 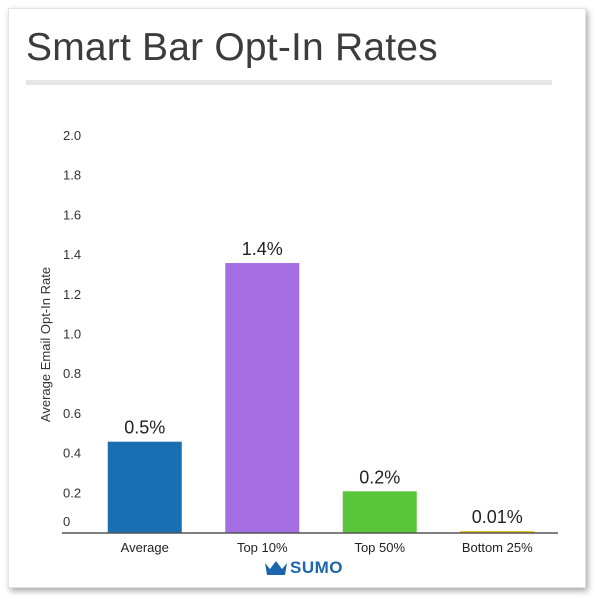 I want to click on chart-title: Smart Bar Opt-In Rates, so click(x=232, y=47).